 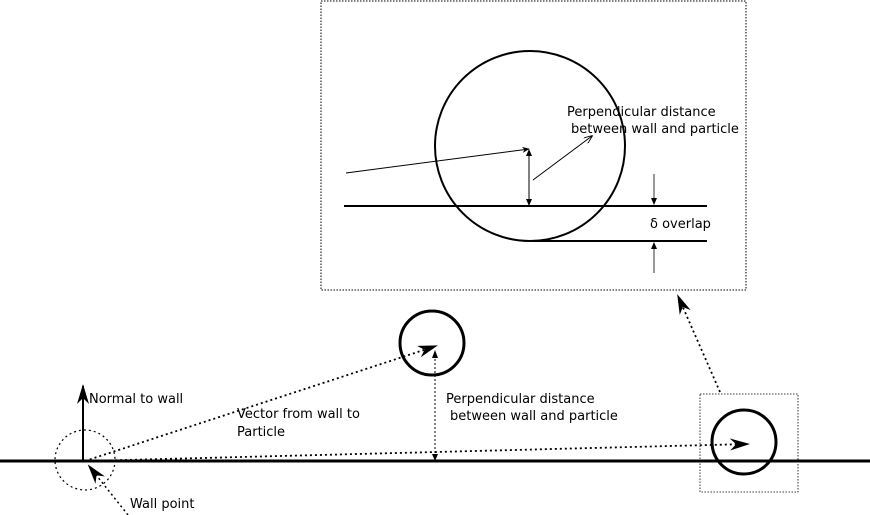 I want to click on overlap-arrowhead-top, so click(x=654, y=201).